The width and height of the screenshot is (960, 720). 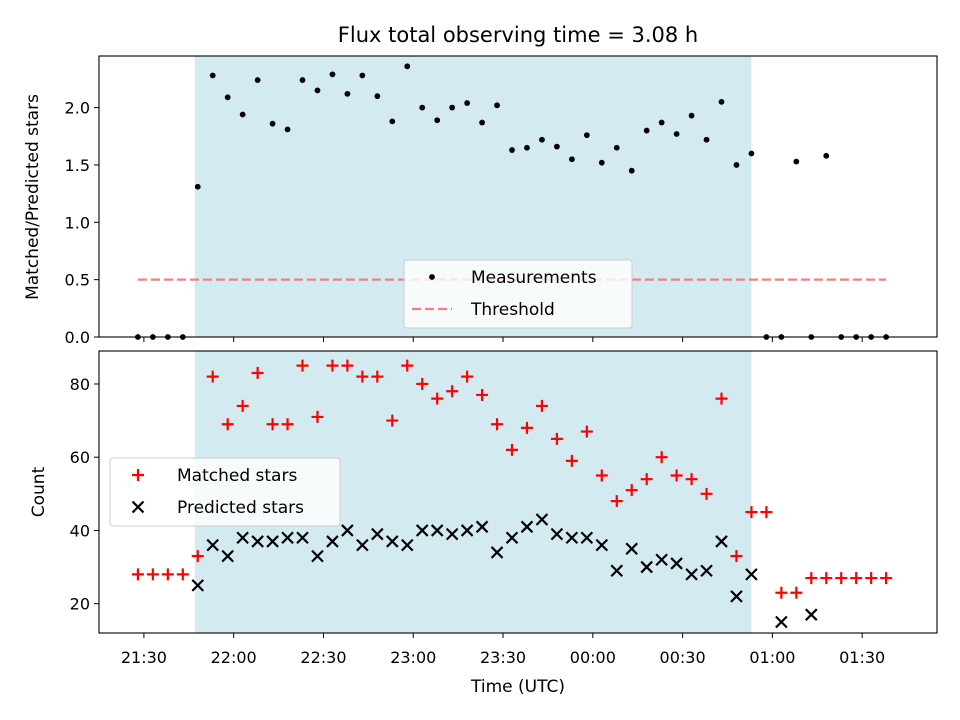 What do you see at coordinates (518, 35) in the screenshot?
I see `chart-title: Flux total observing time = 3.08 h` at bounding box center [518, 35].